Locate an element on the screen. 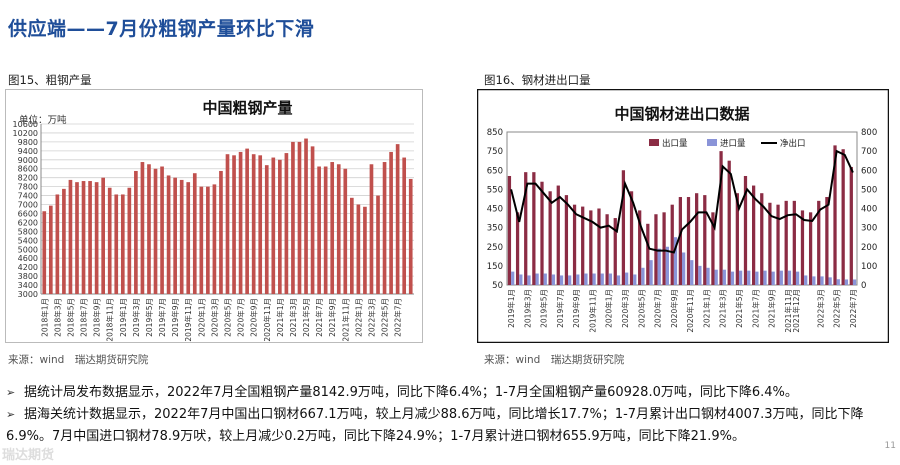  right-y-tick-label: 600 is located at coordinates (869, 171).